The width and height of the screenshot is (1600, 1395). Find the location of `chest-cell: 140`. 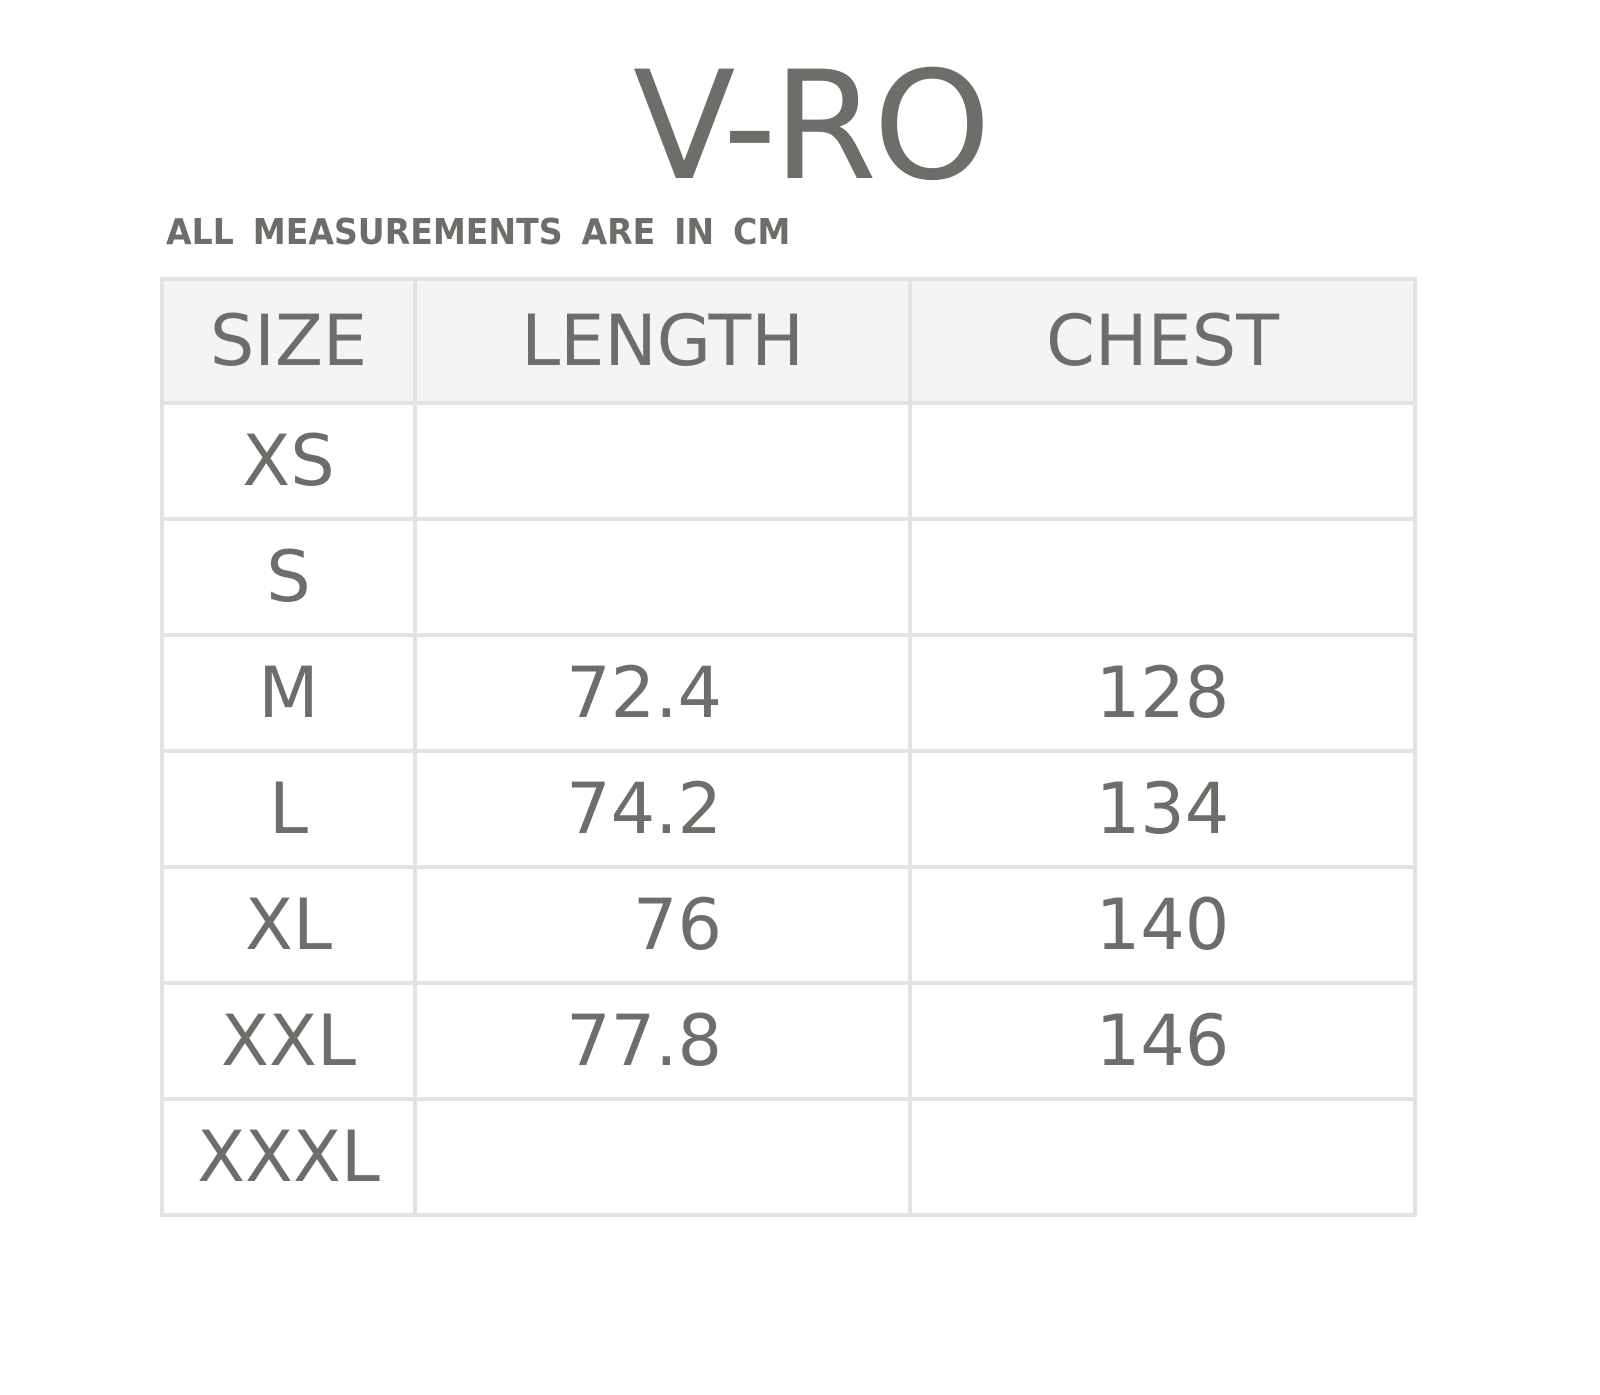

chest-cell: 140 is located at coordinates (1162, 925).